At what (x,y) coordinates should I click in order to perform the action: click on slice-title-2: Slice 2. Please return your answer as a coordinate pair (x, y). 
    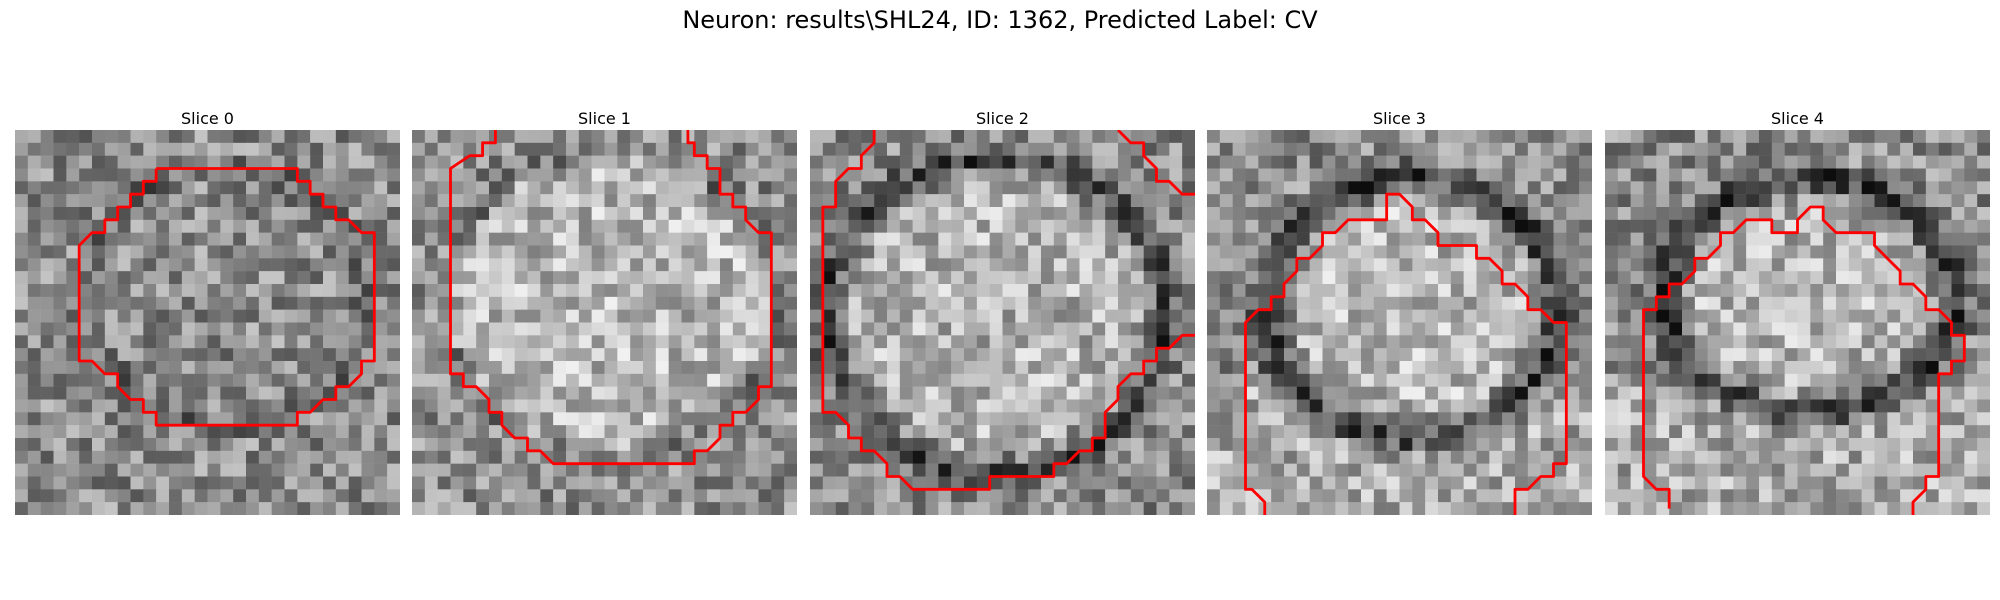
    Looking at the image, I should click on (1002, 118).